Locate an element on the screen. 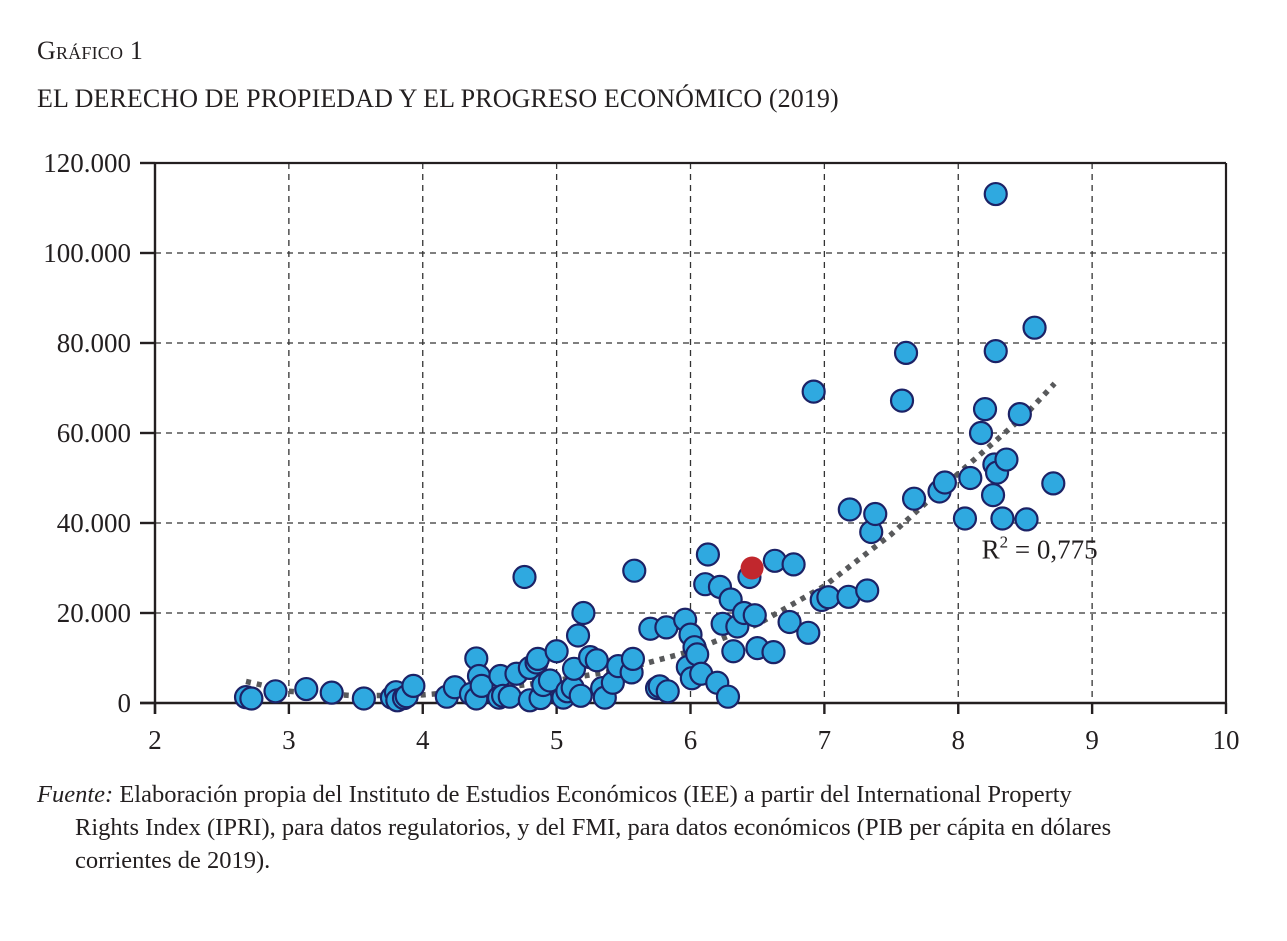  r2-value: = 0,775 is located at coordinates (1052, 550).